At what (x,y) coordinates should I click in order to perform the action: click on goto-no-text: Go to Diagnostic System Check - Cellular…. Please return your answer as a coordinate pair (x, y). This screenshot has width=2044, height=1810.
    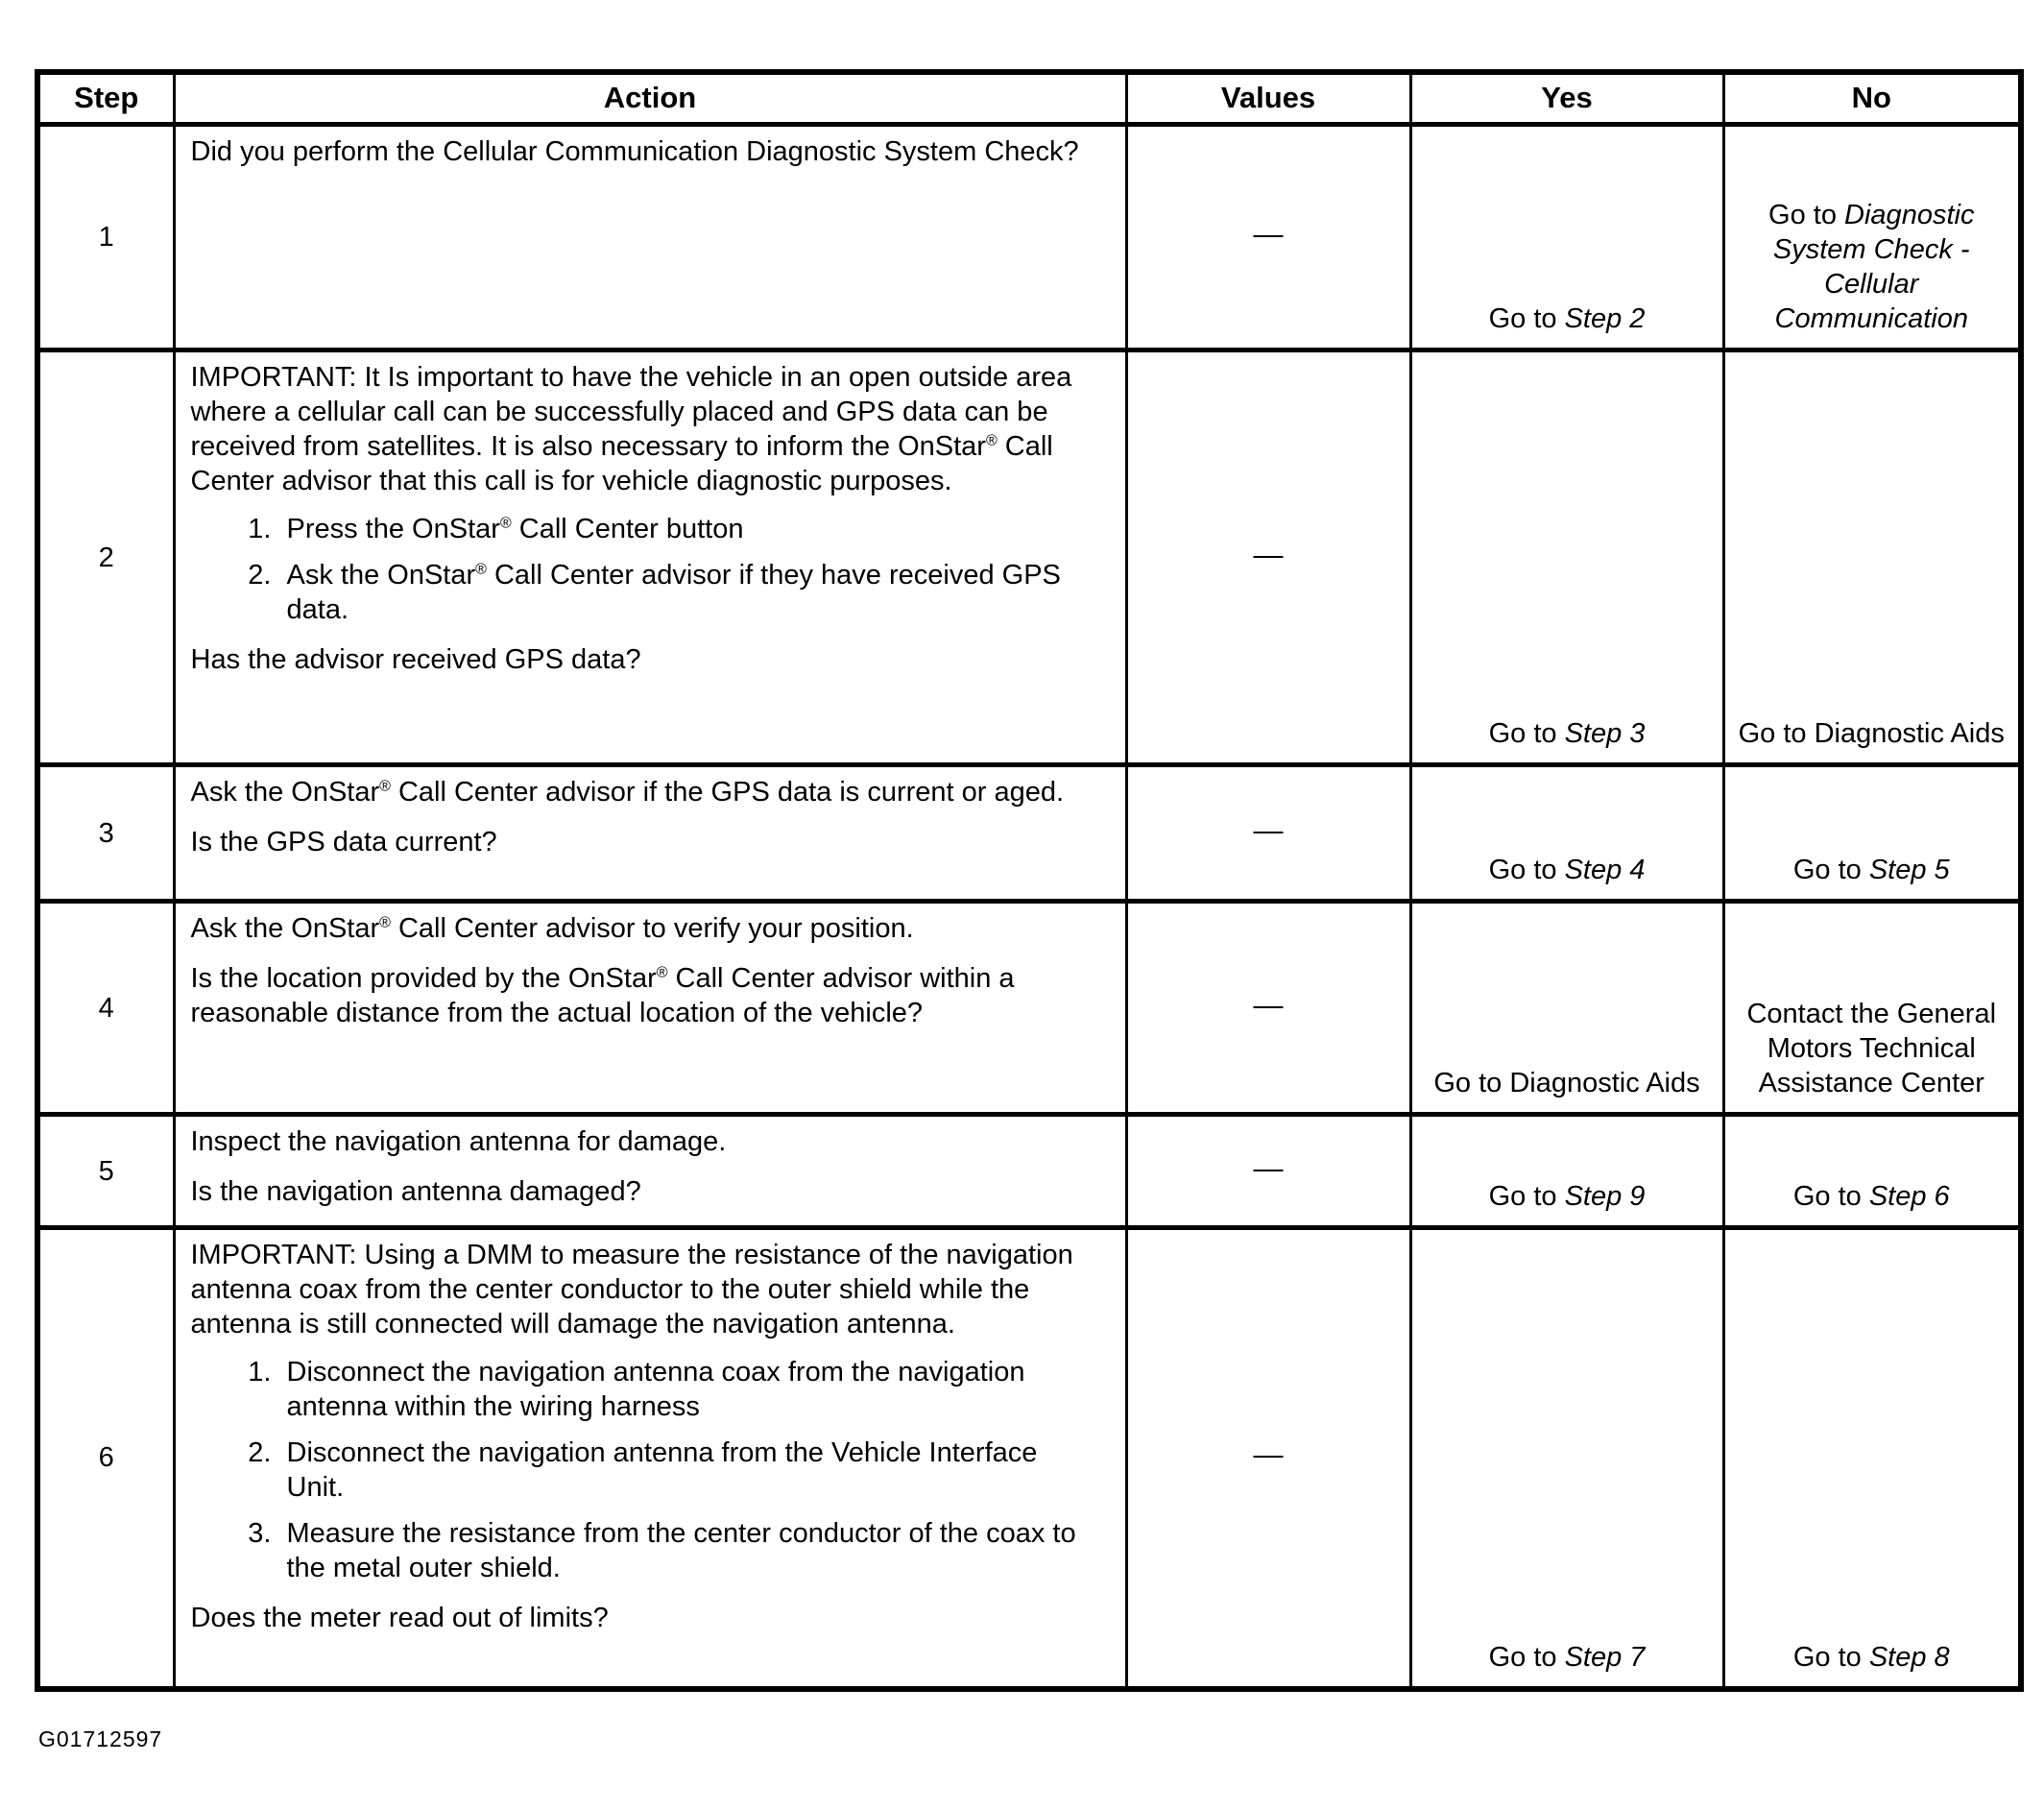
    Looking at the image, I should click on (1871, 267).